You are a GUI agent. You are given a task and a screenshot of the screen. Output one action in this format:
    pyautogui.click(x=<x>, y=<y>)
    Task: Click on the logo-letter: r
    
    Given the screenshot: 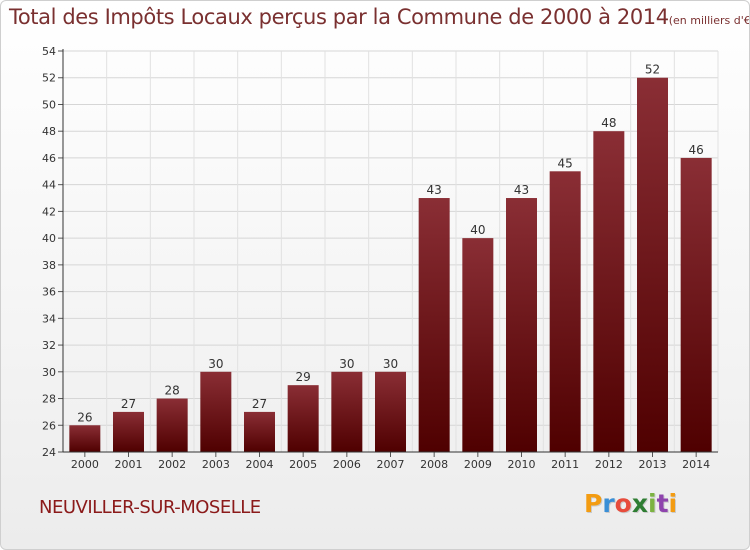 What is the action you would take?
    pyautogui.click(x=608, y=503)
    